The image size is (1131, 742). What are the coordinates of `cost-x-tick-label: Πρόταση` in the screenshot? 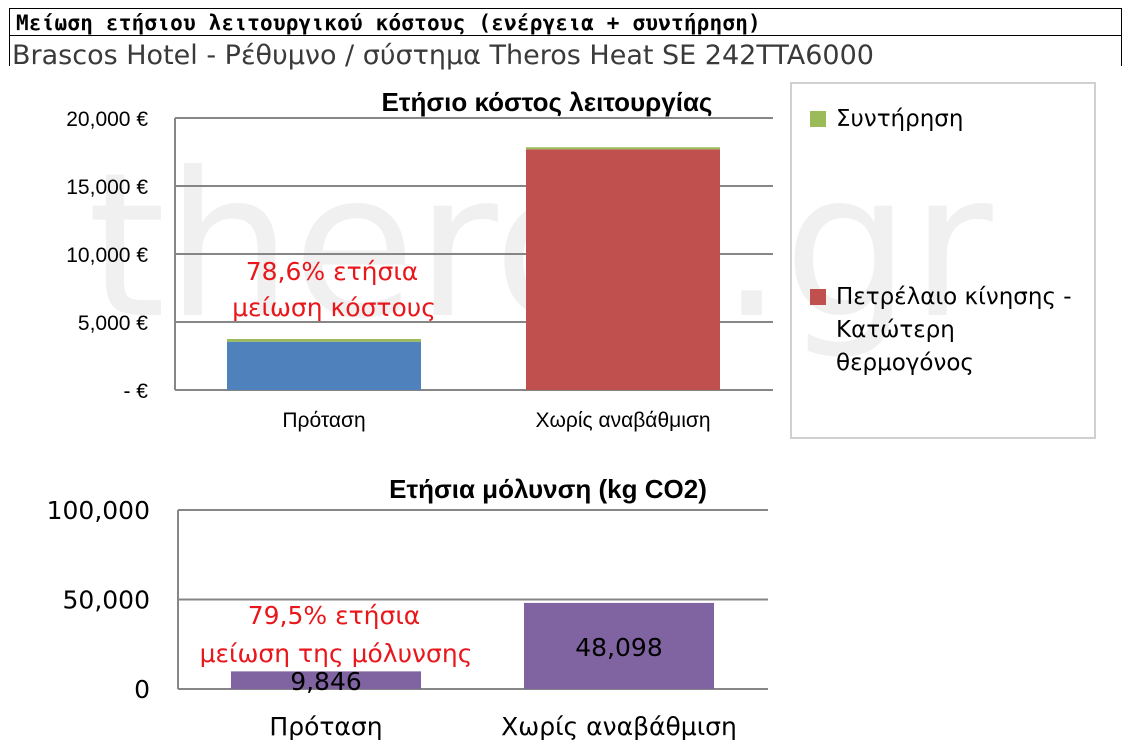 It's located at (323, 420).